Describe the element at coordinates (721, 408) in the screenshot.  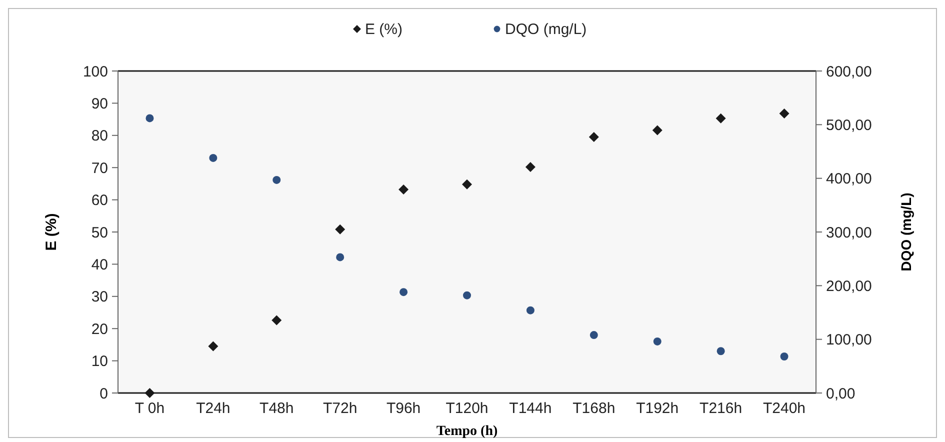
I see `x-tick-label: T216h` at that location.